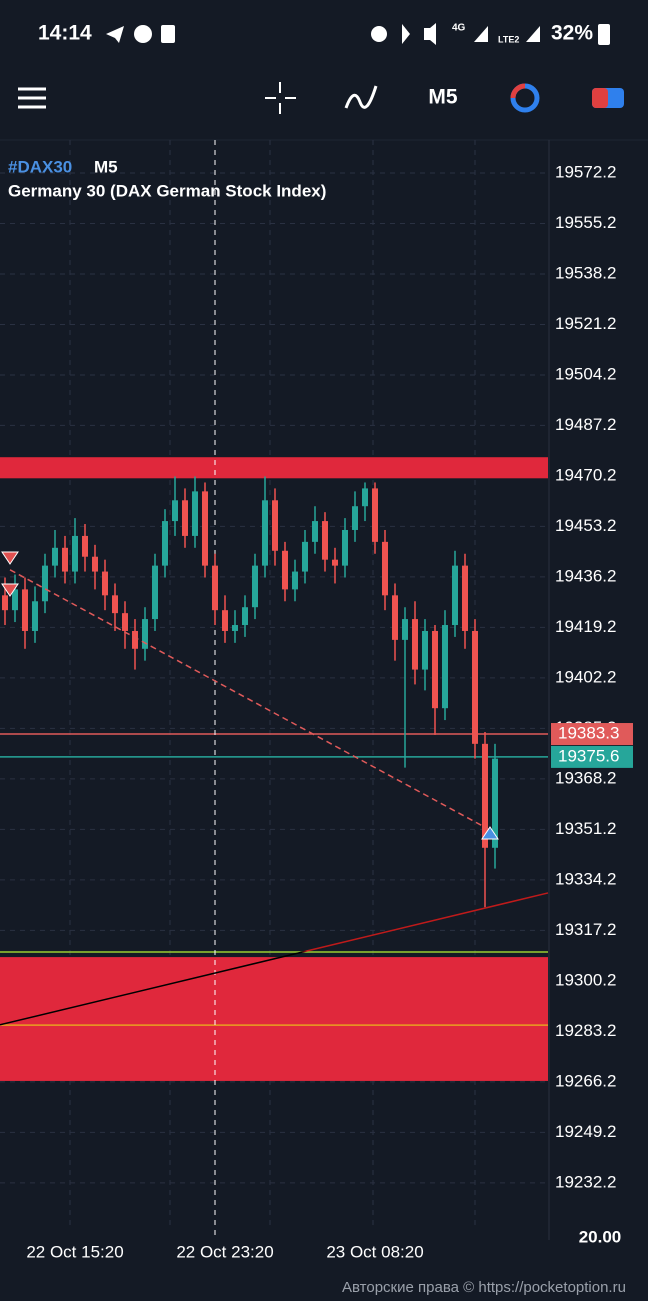 This screenshot has width=648, height=1301. I want to click on y-tick-label: 19453.2, so click(585, 525).